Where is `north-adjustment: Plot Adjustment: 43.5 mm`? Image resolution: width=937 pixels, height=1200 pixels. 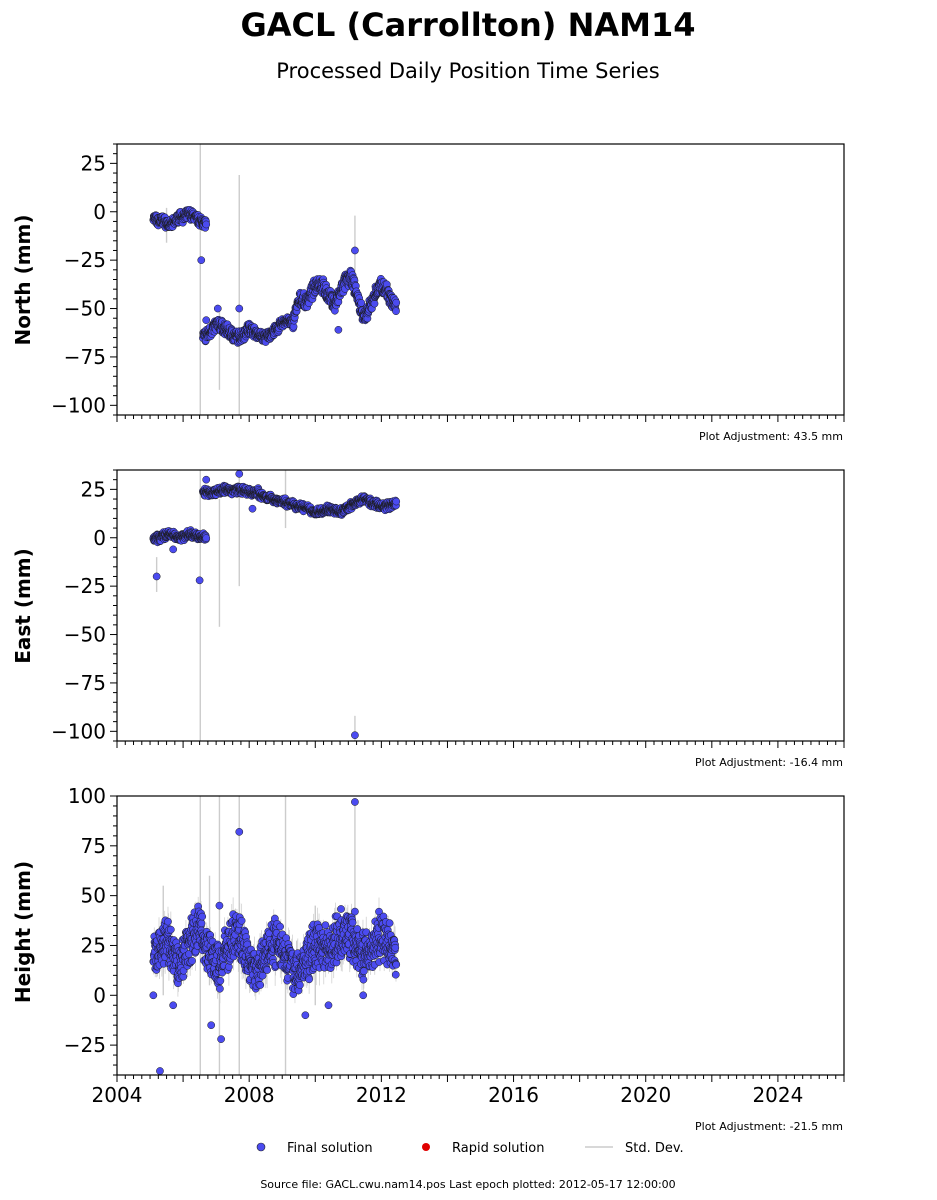
north-adjustment: Plot Adjustment: 43.5 mm is located at coordinates (771, 436).